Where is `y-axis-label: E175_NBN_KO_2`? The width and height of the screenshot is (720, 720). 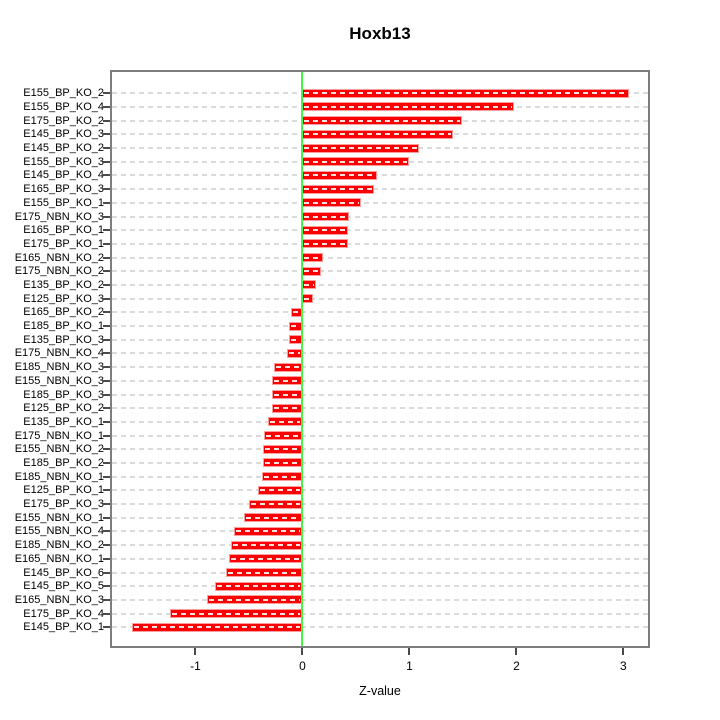 y-axis-label: E175_NBN_KO_2 is located at coordinates (59, 271).